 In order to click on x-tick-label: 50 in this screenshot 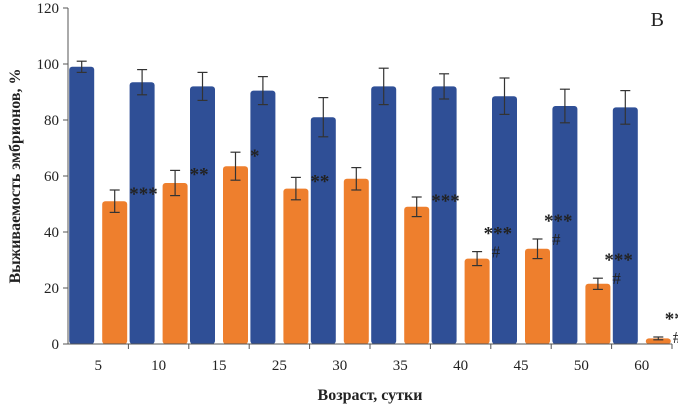, I will do `click(581, 366)`.